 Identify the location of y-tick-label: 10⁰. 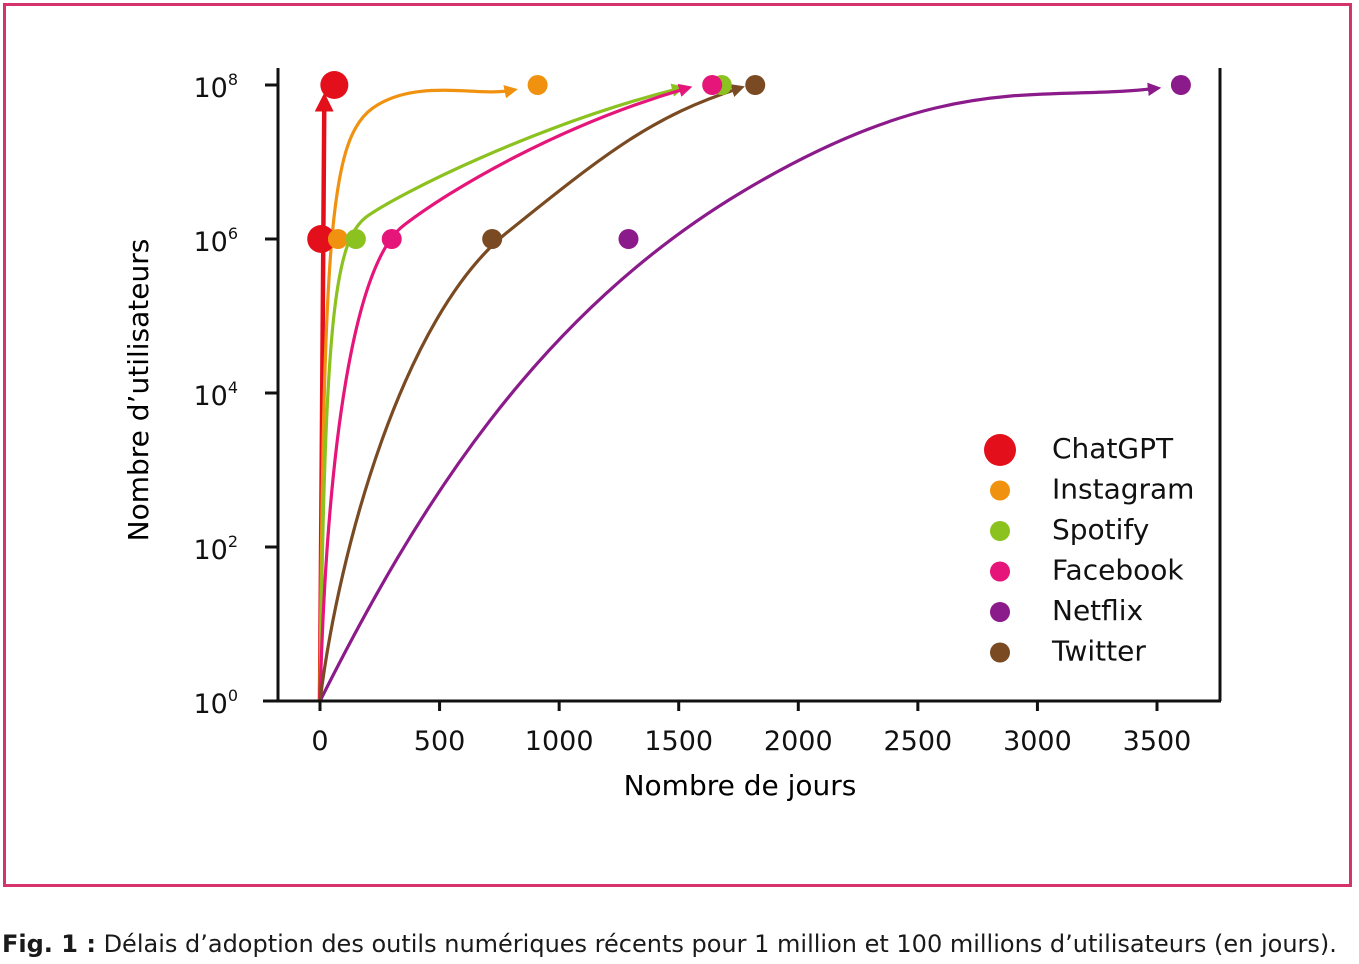
(215, 703).